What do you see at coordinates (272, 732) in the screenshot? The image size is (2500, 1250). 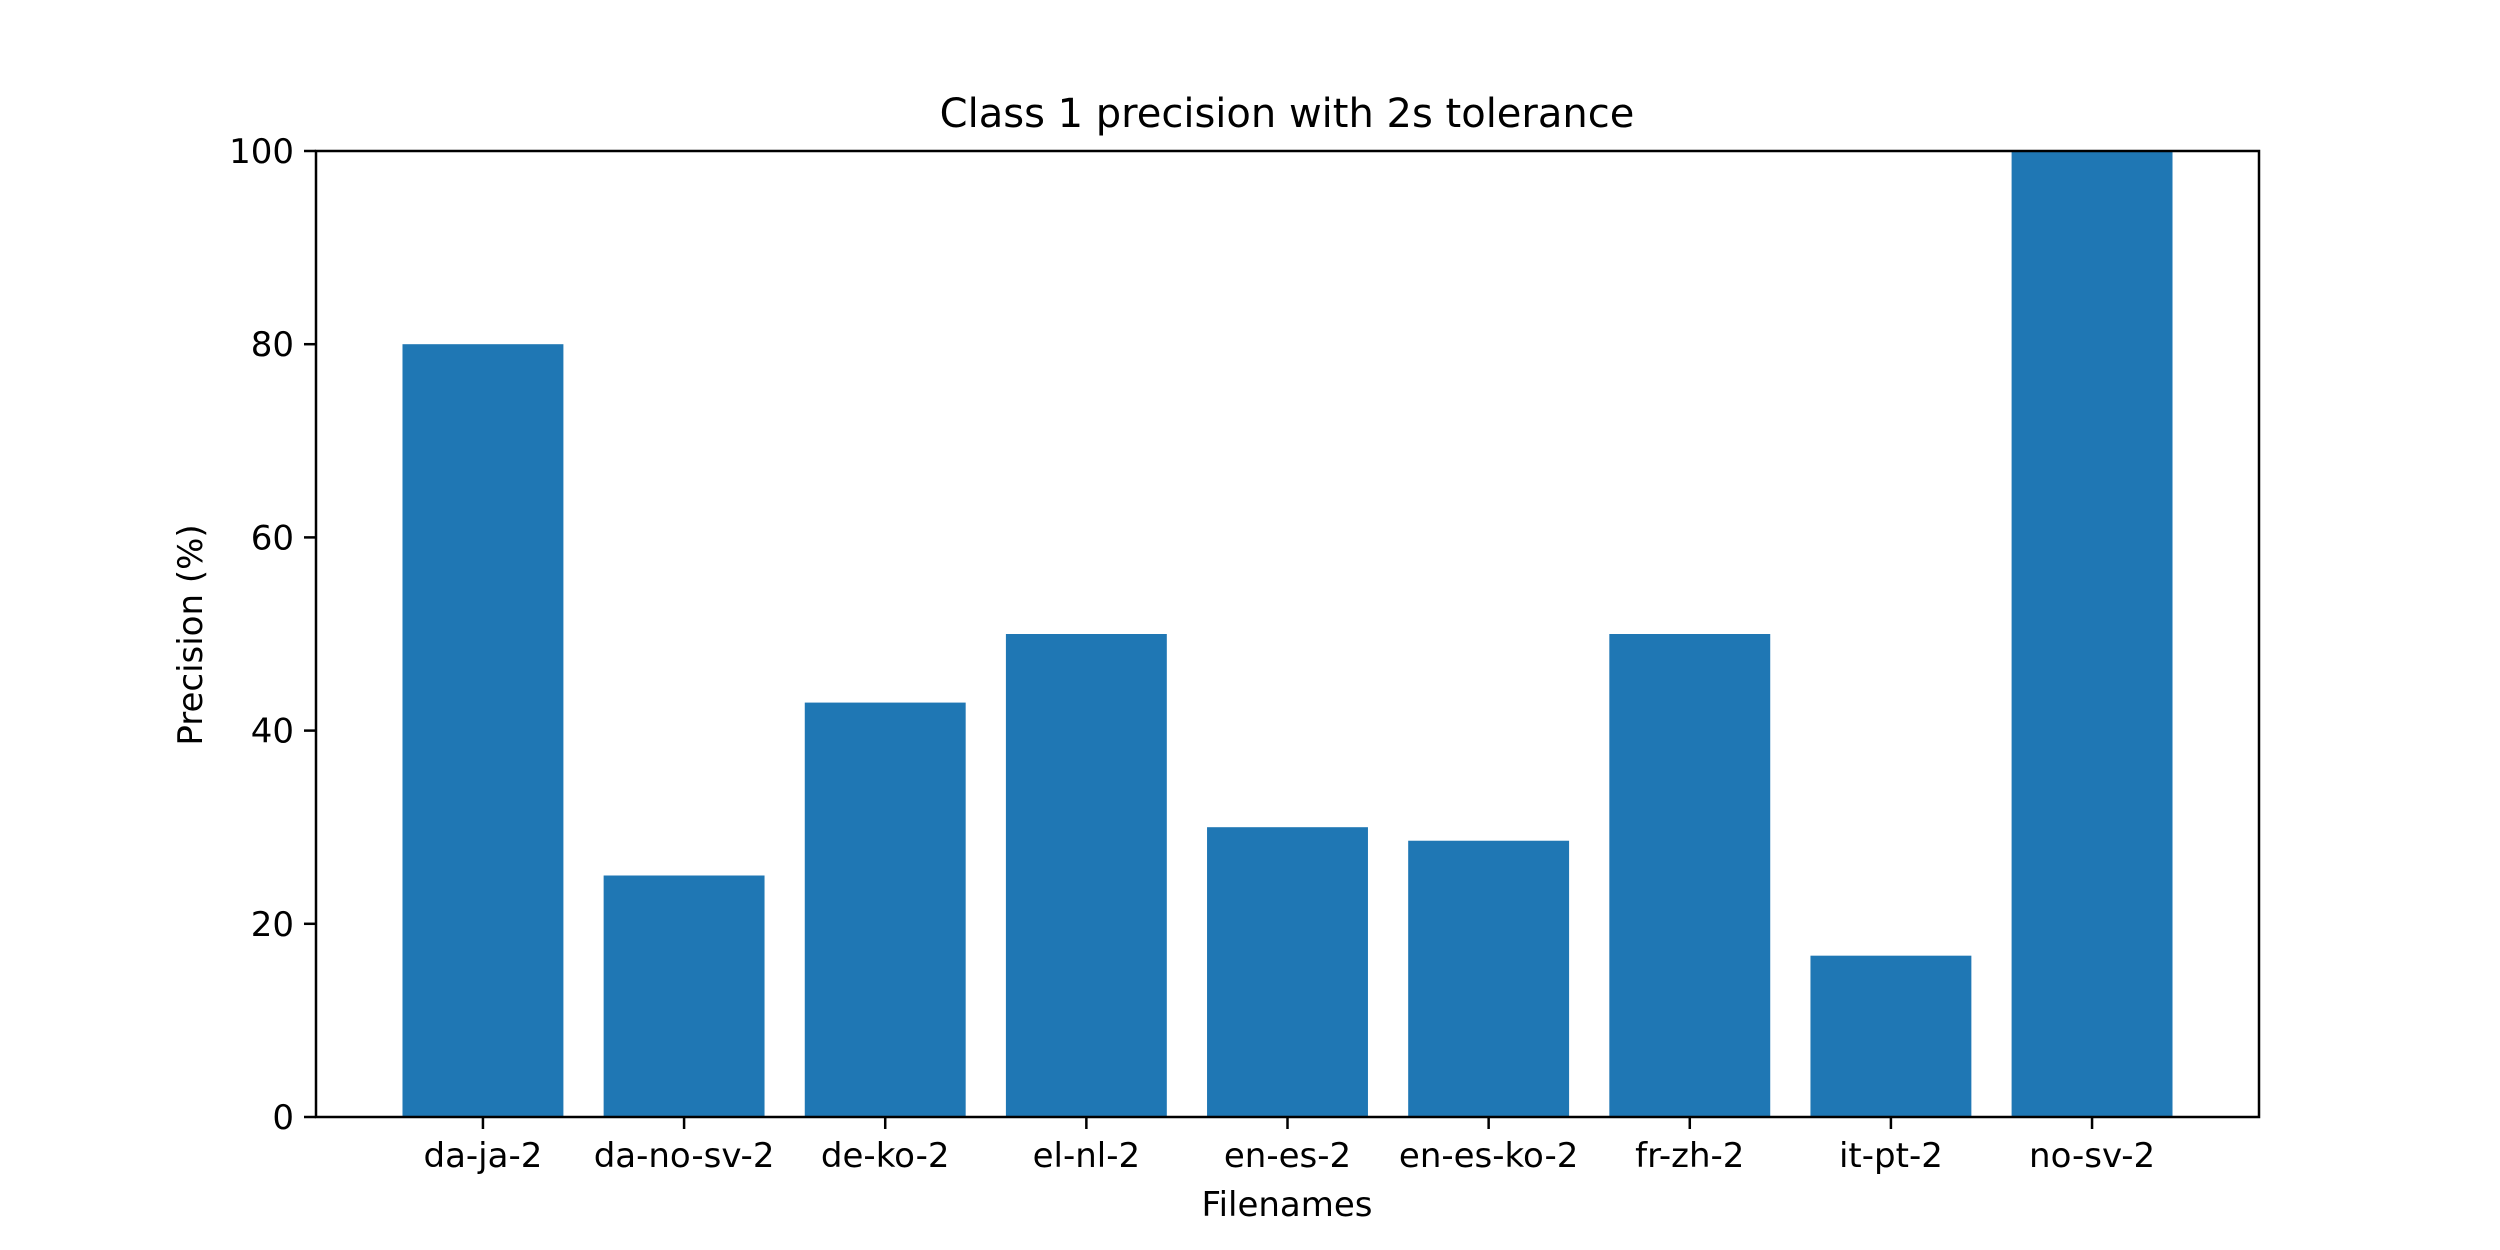 I see `y-tick-label: 40` at bounding box center [272, 732].